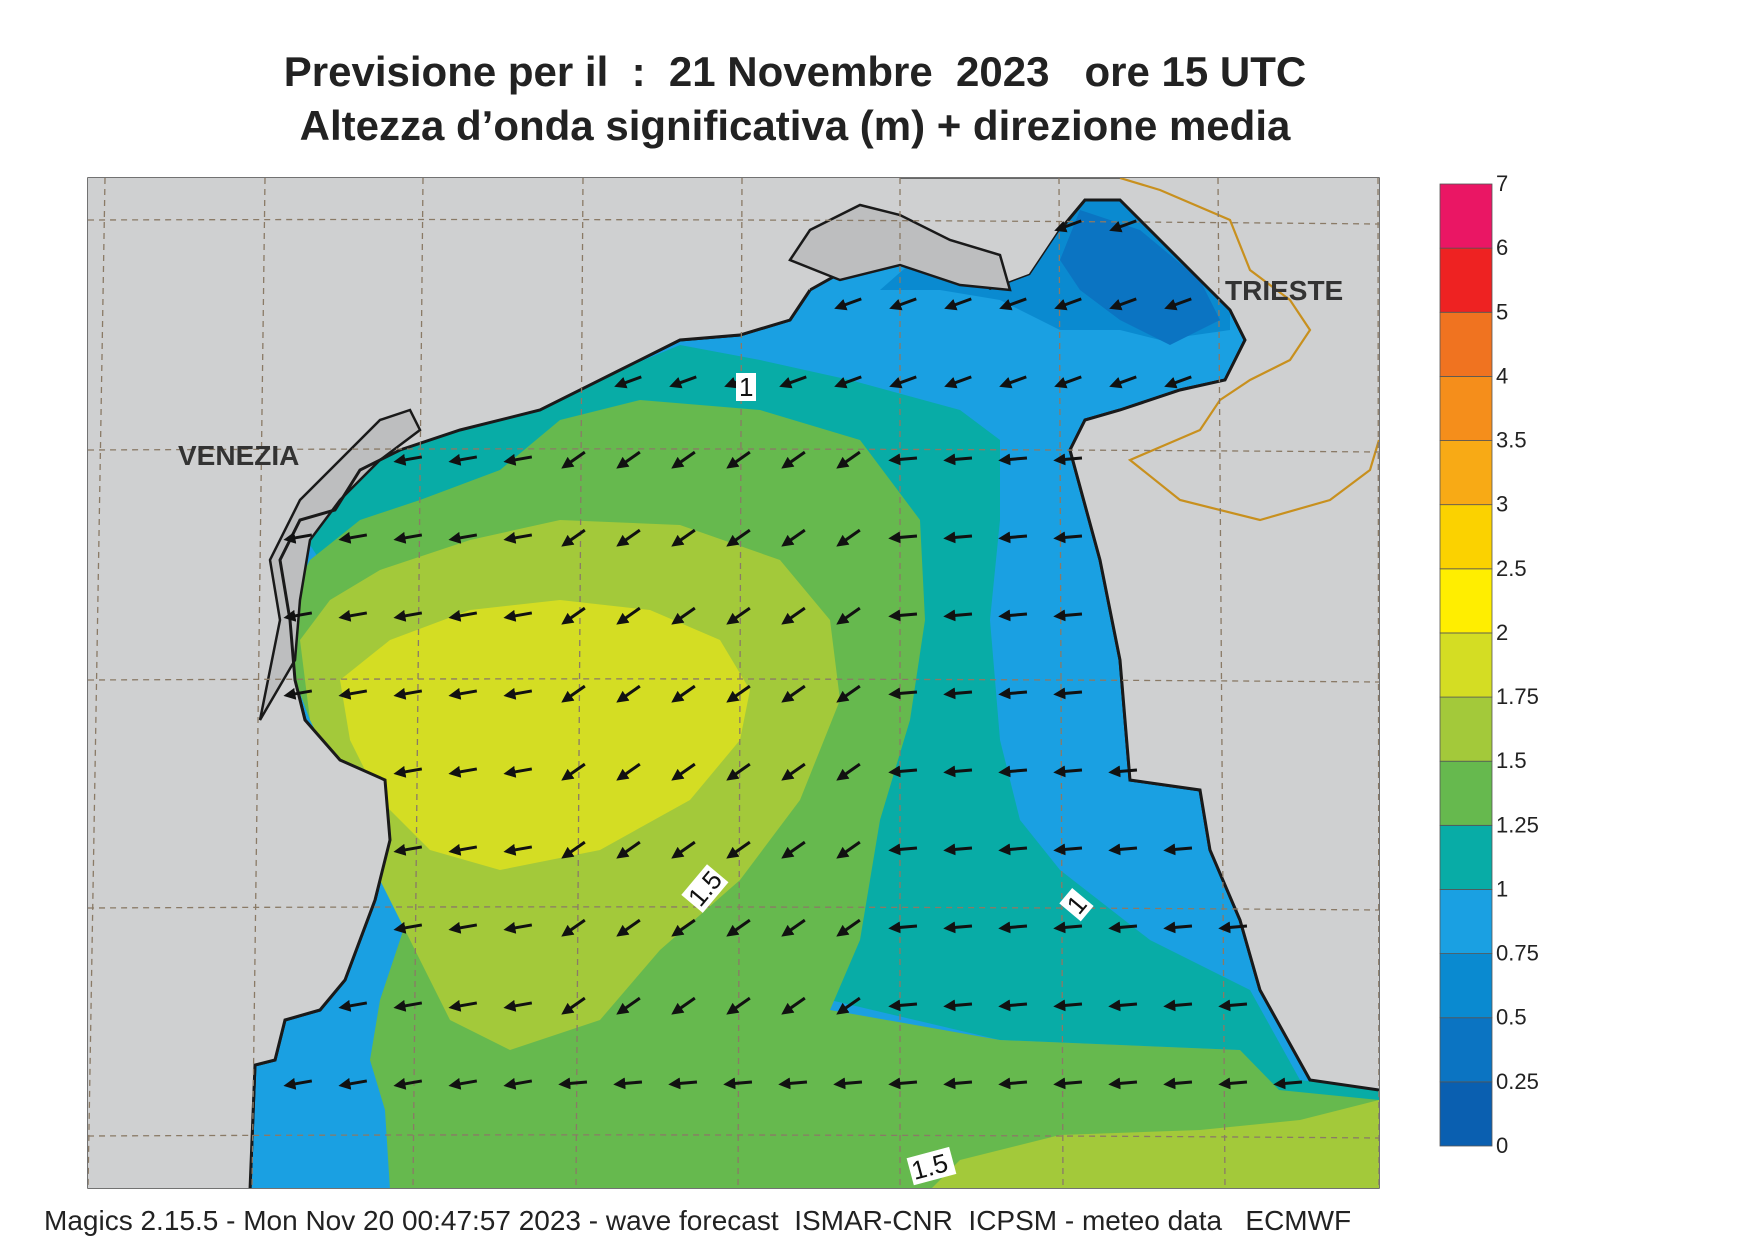 The width and height of the screenshot is (1755, 1242). Describe the element at coordinates (1155, 1144) in the screenshot. I see `band-1.5-south` at that location.